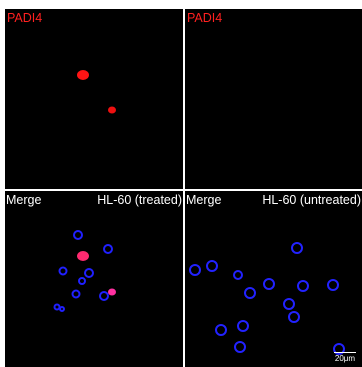  Describe the element at coordinates (345, 352) in the screenshot. I see `scale-bar-line` at that location.